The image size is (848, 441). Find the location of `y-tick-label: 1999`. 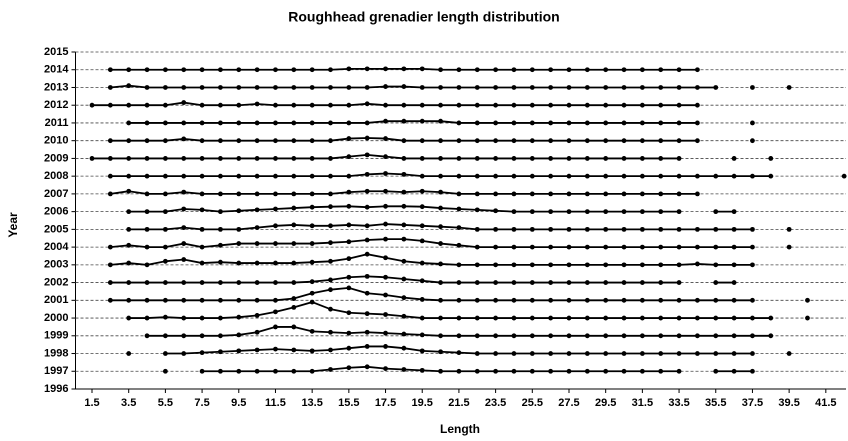

y-tick-label: 1999 is located at coordinates (56, 336).